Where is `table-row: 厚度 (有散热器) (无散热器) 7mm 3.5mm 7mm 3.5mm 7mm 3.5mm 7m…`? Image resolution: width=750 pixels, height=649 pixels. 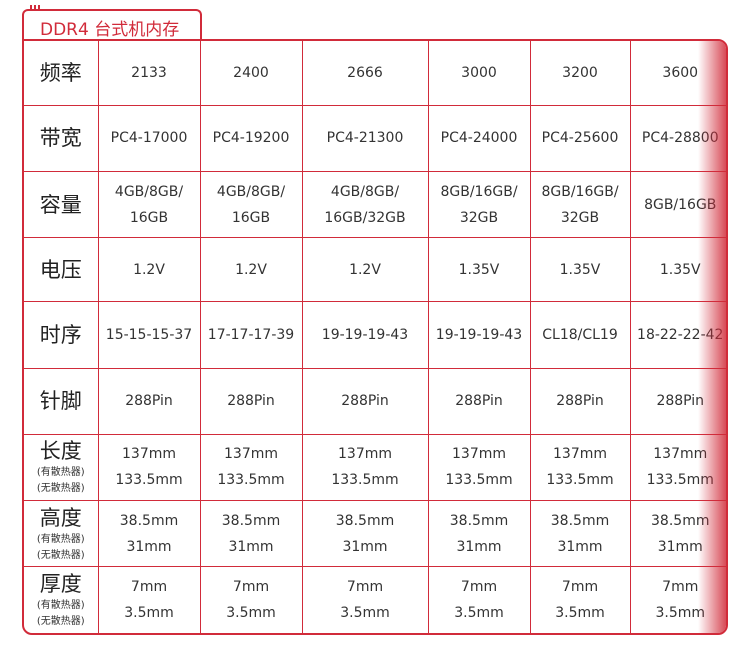
table-row: 厚度 (有散热器) (无散热器) 7mm 3.5mm 7mm 3.5mm 7mm 3.5mm 7m… is located at coordinates (375, 599).